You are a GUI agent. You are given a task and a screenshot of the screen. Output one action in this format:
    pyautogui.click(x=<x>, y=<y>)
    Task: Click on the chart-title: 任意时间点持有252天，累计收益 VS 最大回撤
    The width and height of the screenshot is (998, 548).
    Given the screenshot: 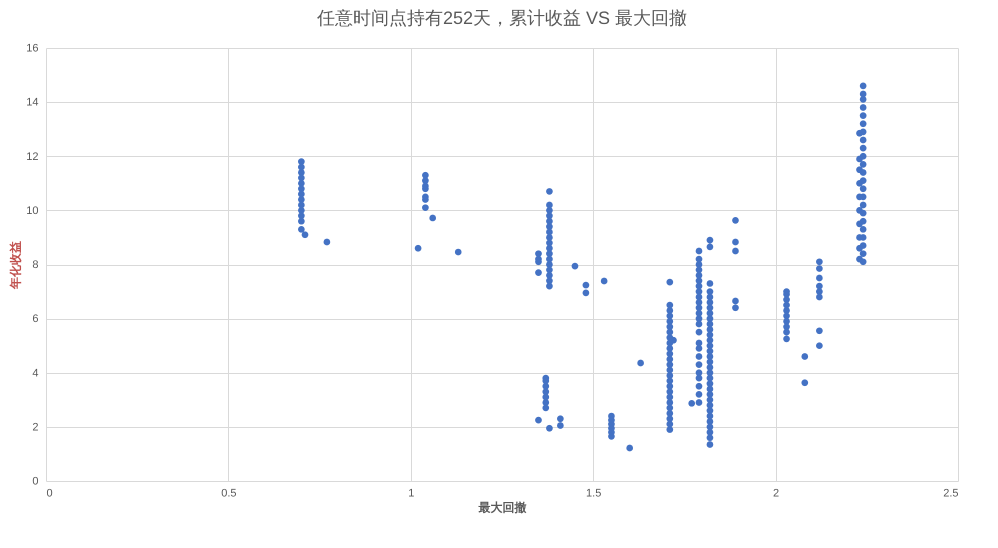 What is the action you would take?
    pyautogui.click(x=502, y=18)
    